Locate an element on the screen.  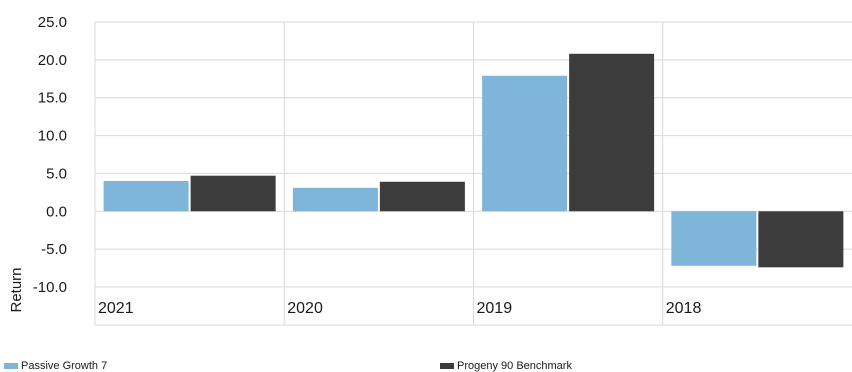
bar-progeny-90-benchmark-2019 is located at coordinates (612, 132).